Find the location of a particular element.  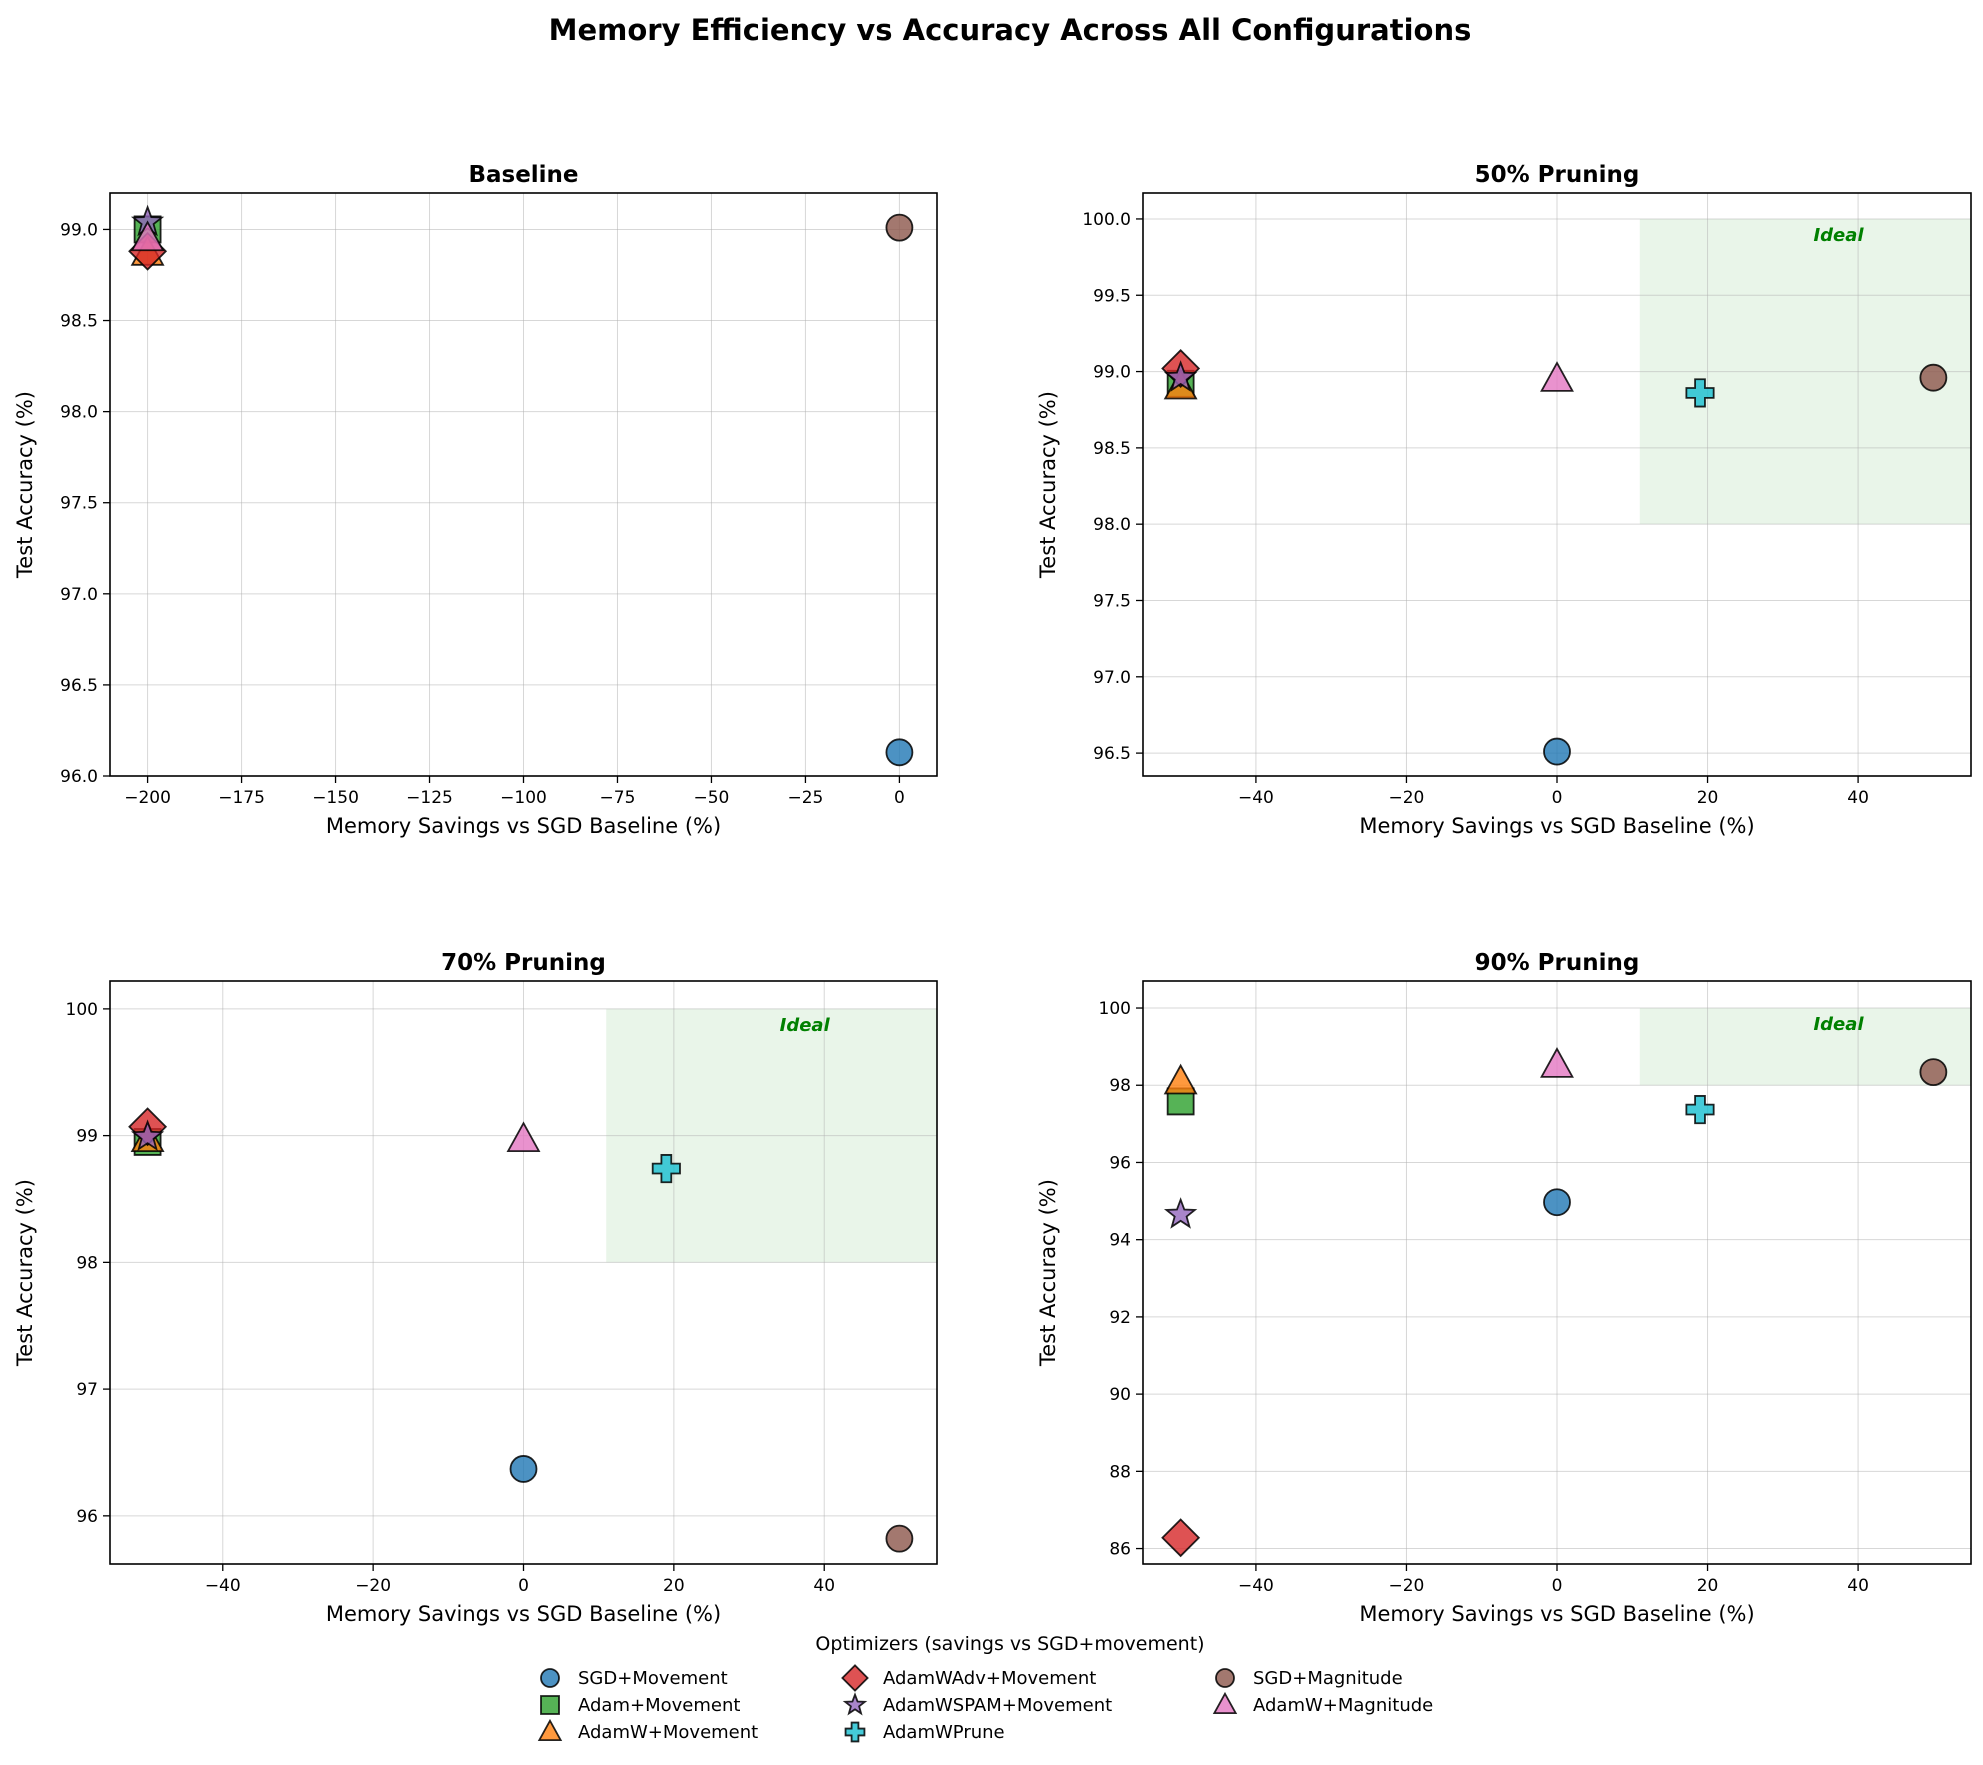

y-tick-label: 86 is located at coordinates (1120, 1550).